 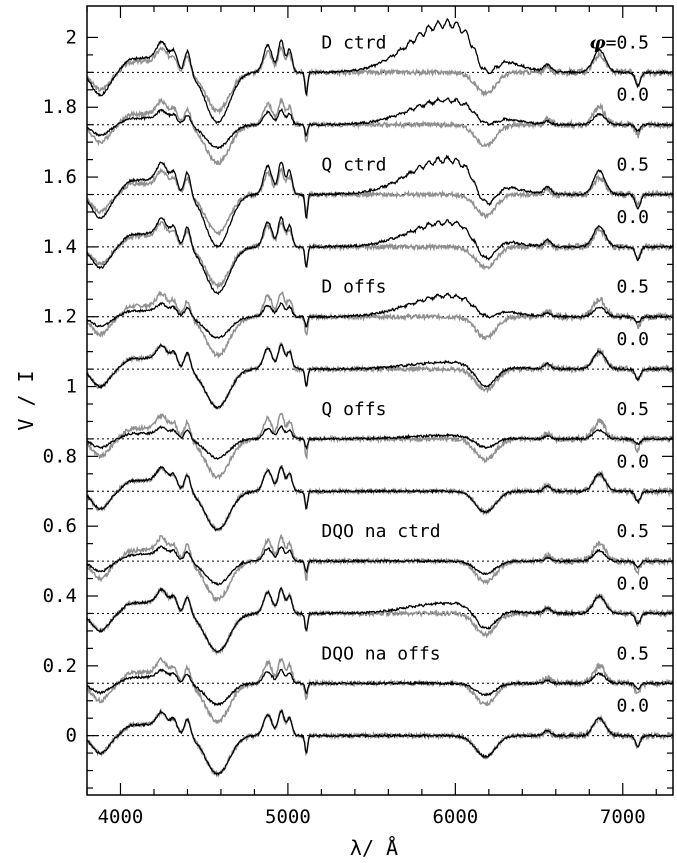 What do you see at coordinates (455, 817) in the screenshot?
I see `x-tick-label: 6000` at bounding box center [455, 817].